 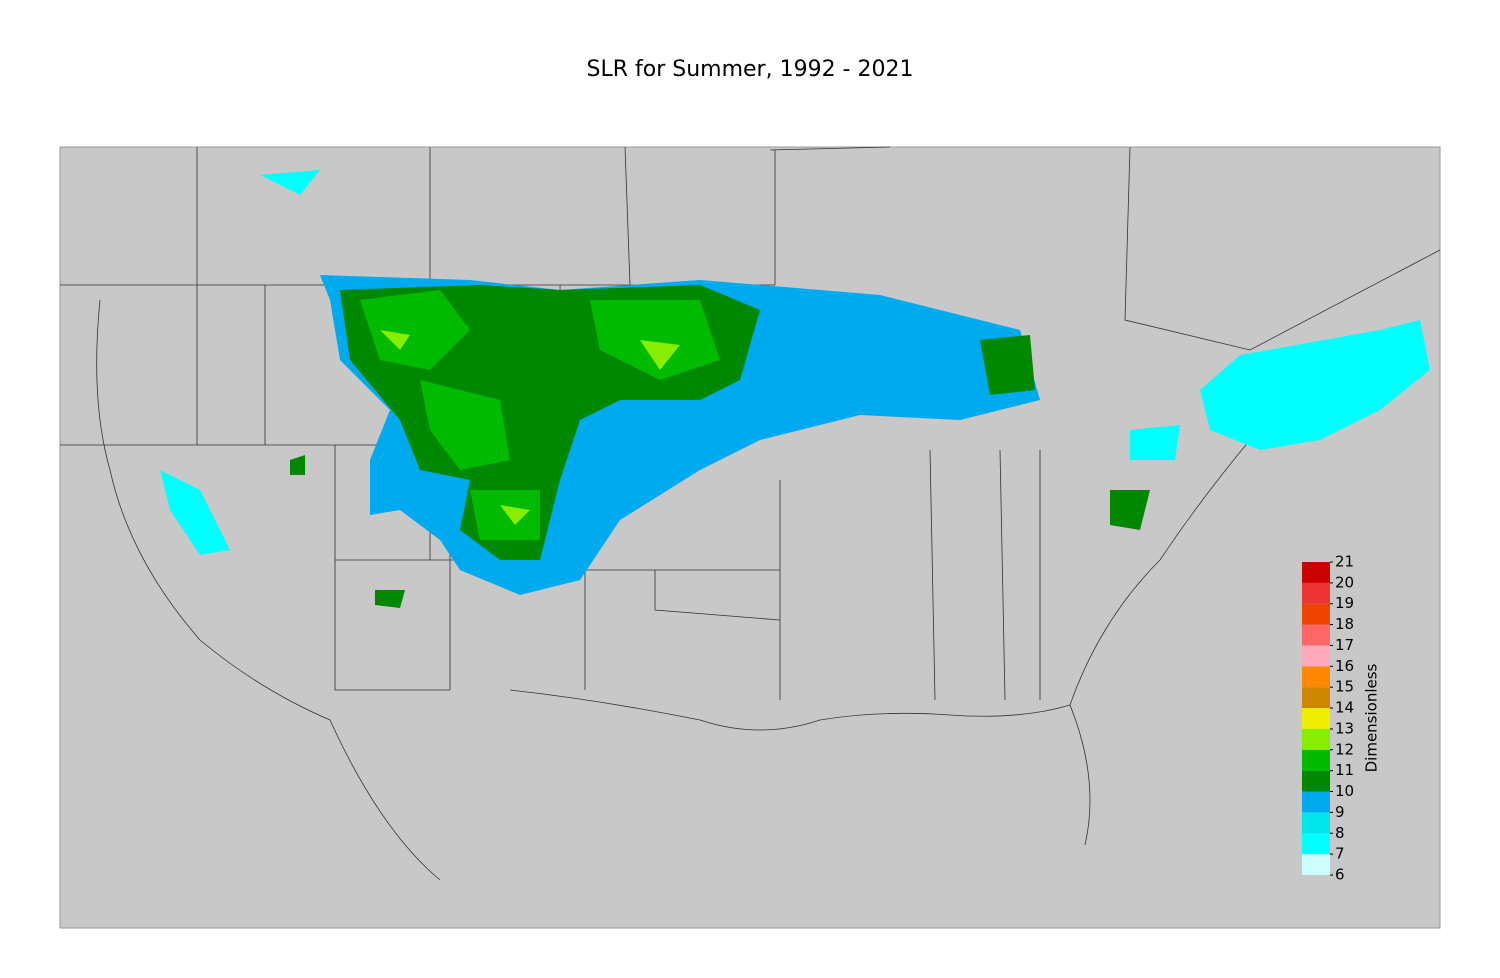 What do you see at coordinates (1344, 645) in the screenshot?
I see `colorbar-tick-label: 17` at bounding box center [1344, 645].